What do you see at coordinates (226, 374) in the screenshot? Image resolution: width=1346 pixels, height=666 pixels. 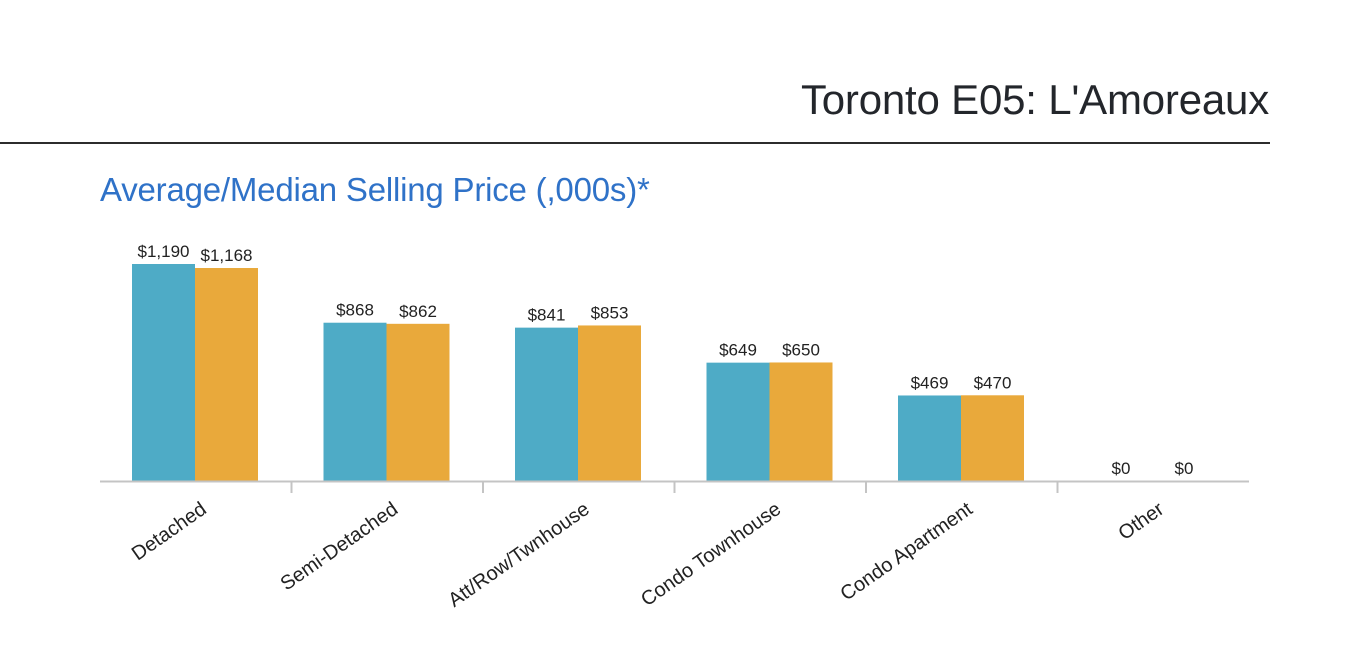 I see `bar-detached-s2` at bounding box center [226, 374].